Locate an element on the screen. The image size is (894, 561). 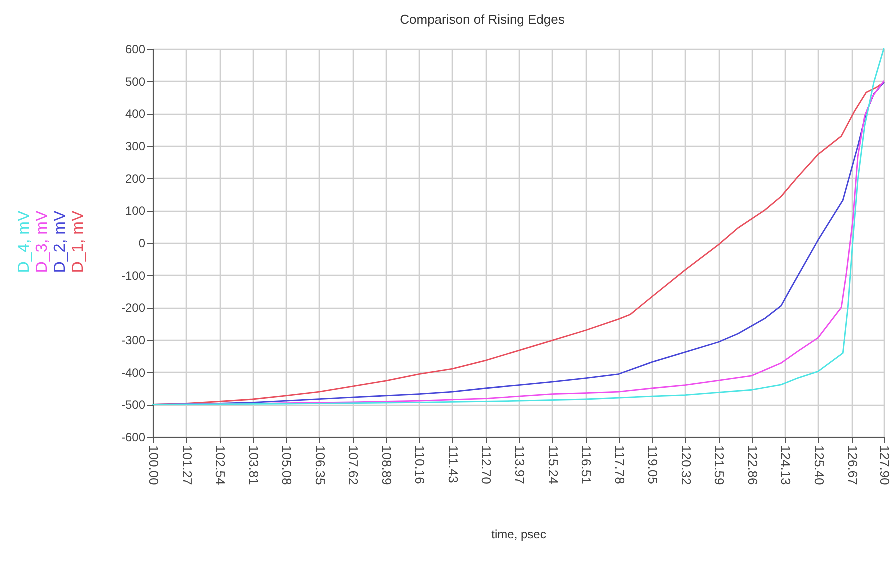
x-tick-label: 111.43 is located at coordinates (453, 465).